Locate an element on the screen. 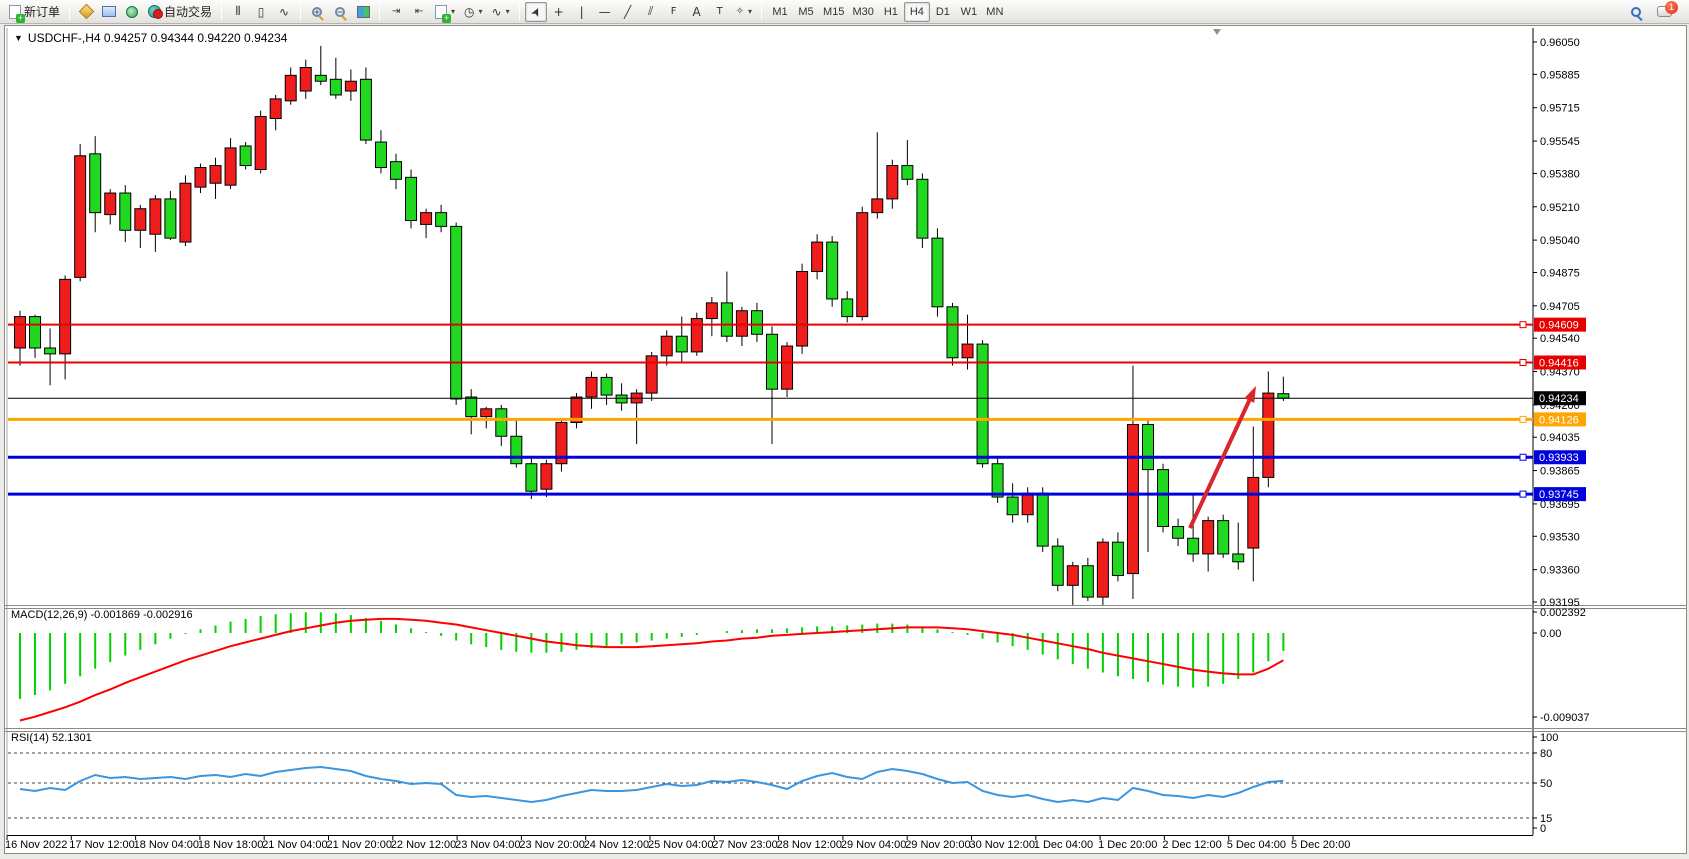  zoom-in-icon: + is located at coordinates (317, 11).